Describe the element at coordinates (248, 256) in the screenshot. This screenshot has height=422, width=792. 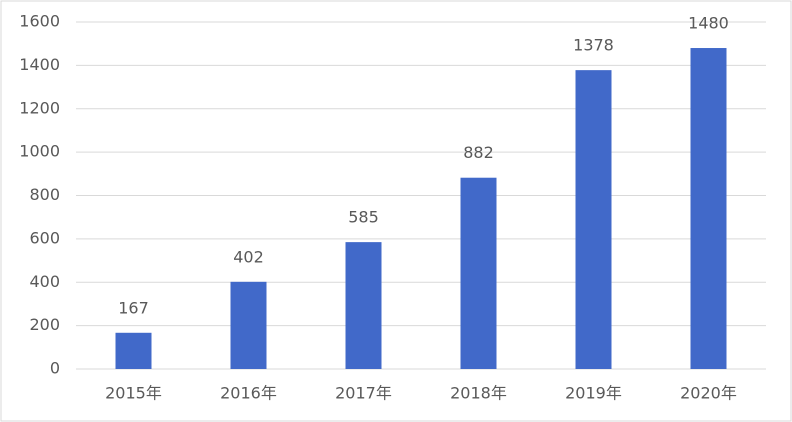
I see `data-label: 402` at that location.